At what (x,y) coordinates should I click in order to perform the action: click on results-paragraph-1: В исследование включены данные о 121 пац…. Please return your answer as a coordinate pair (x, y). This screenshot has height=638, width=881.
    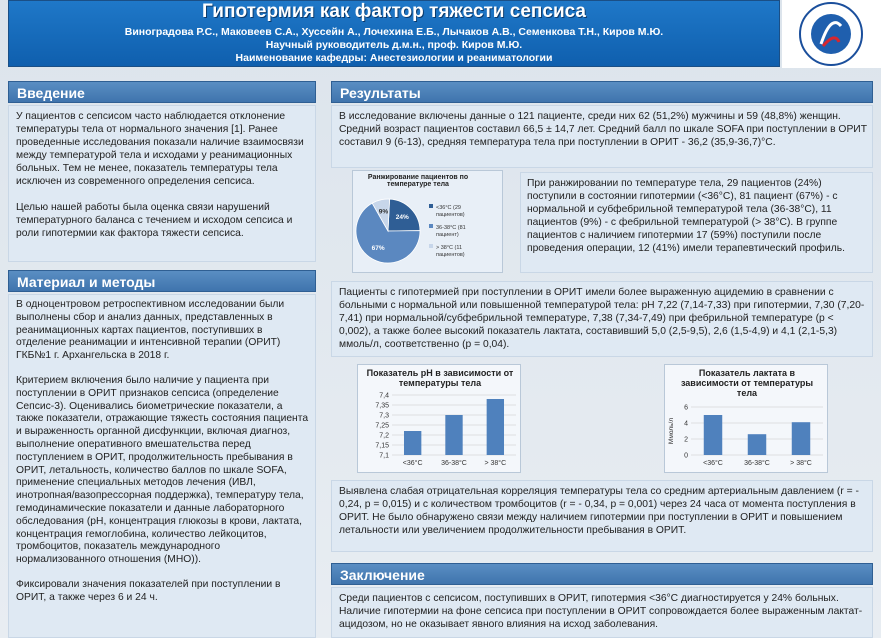
    Looking at the image, I should click on (603, 129).